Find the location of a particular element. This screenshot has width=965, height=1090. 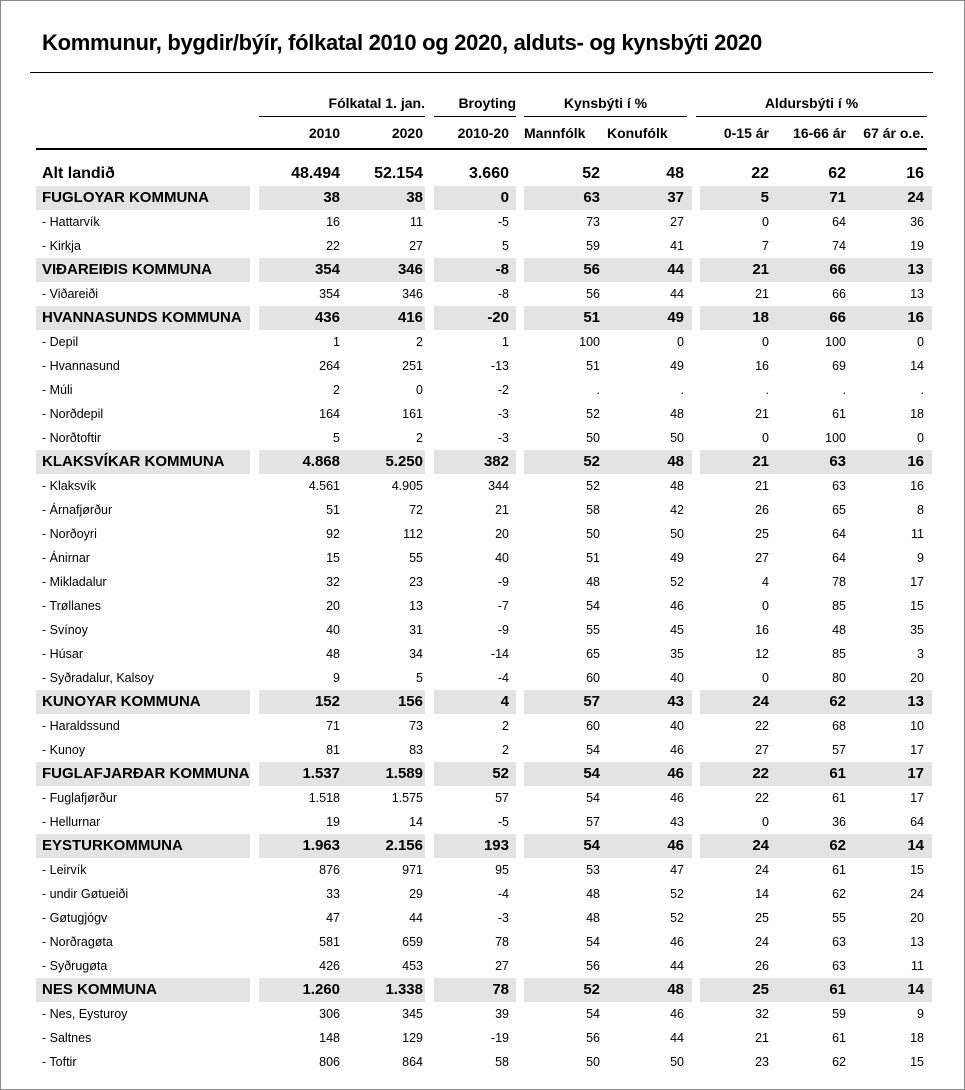

pop-2010-cell: 51 is located at coordinates (333, 510).